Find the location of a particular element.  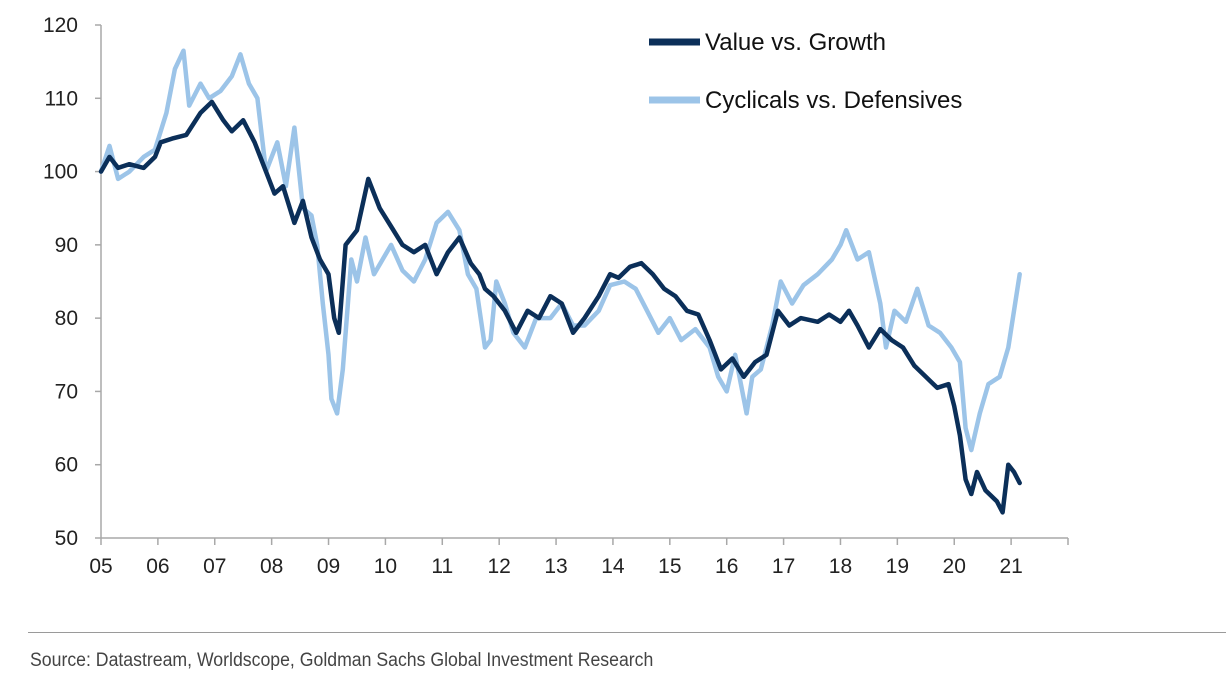

x-tick-label: 11 is located at coordinates (442, 566).